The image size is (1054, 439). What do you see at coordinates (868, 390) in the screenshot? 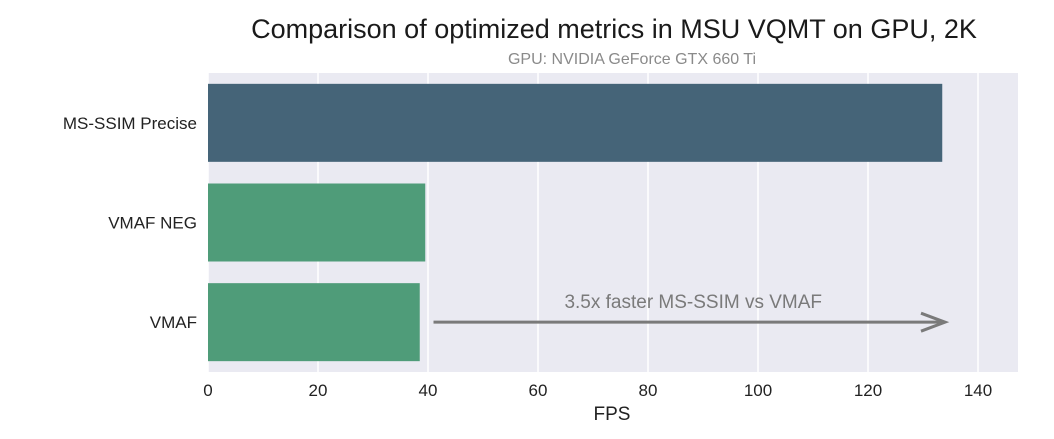
I see `x-tick-label: 120` at bounding box center [868, 390].